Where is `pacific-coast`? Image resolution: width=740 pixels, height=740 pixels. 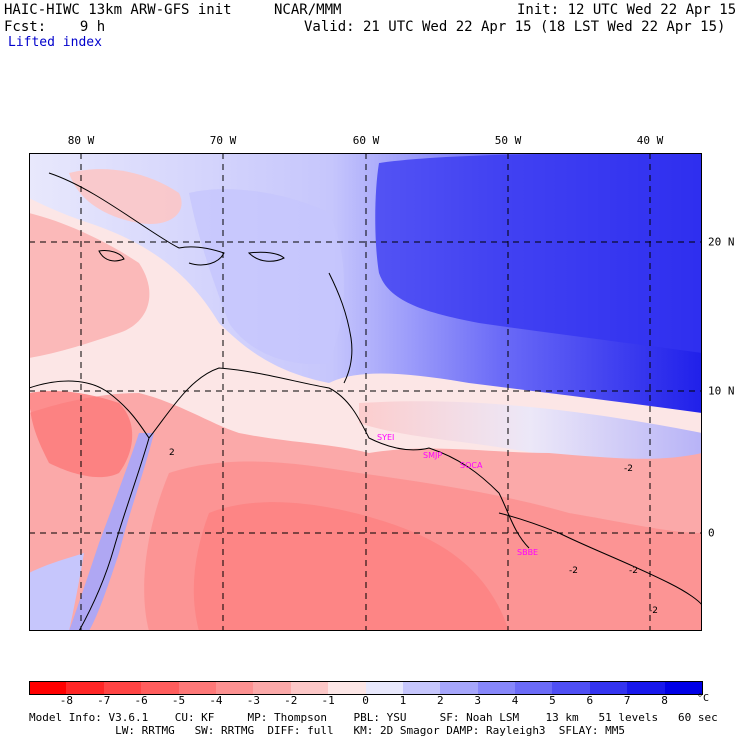 pacific-coast is located at coordinates (114, 534).